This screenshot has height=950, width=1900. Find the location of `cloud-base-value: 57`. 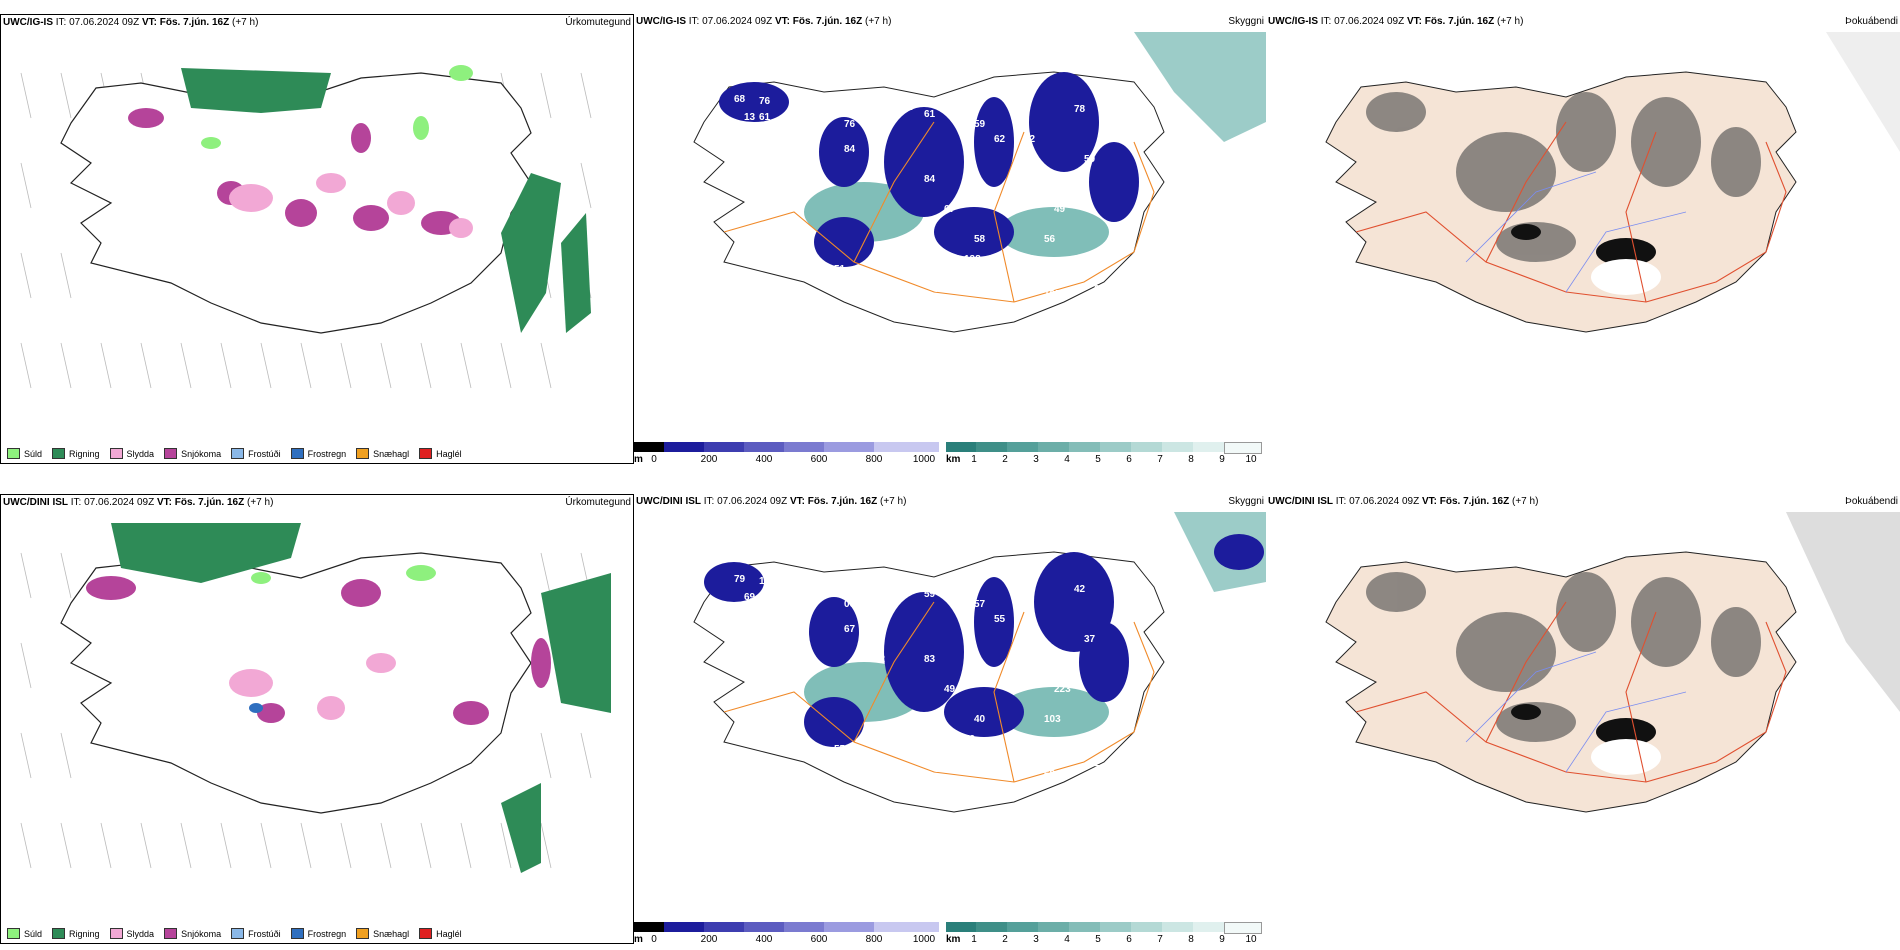

cloud-base-value: 57 is located at coordinates (980, 604).